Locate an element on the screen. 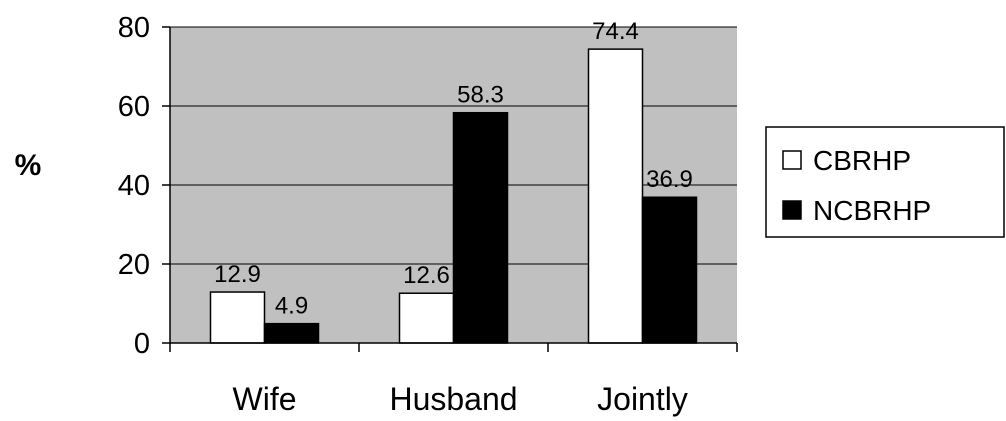  y-tick-labels: 0 20 40 60 80 is located at coordinates (134, 186).